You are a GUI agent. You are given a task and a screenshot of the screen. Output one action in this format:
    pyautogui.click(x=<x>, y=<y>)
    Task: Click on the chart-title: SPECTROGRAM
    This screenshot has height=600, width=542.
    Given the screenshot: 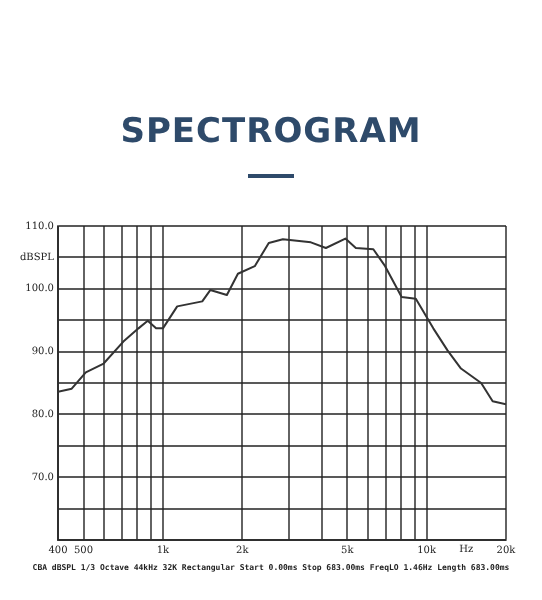 What is the action you would take?
    pyautogui.click(x=271, y=132)
    